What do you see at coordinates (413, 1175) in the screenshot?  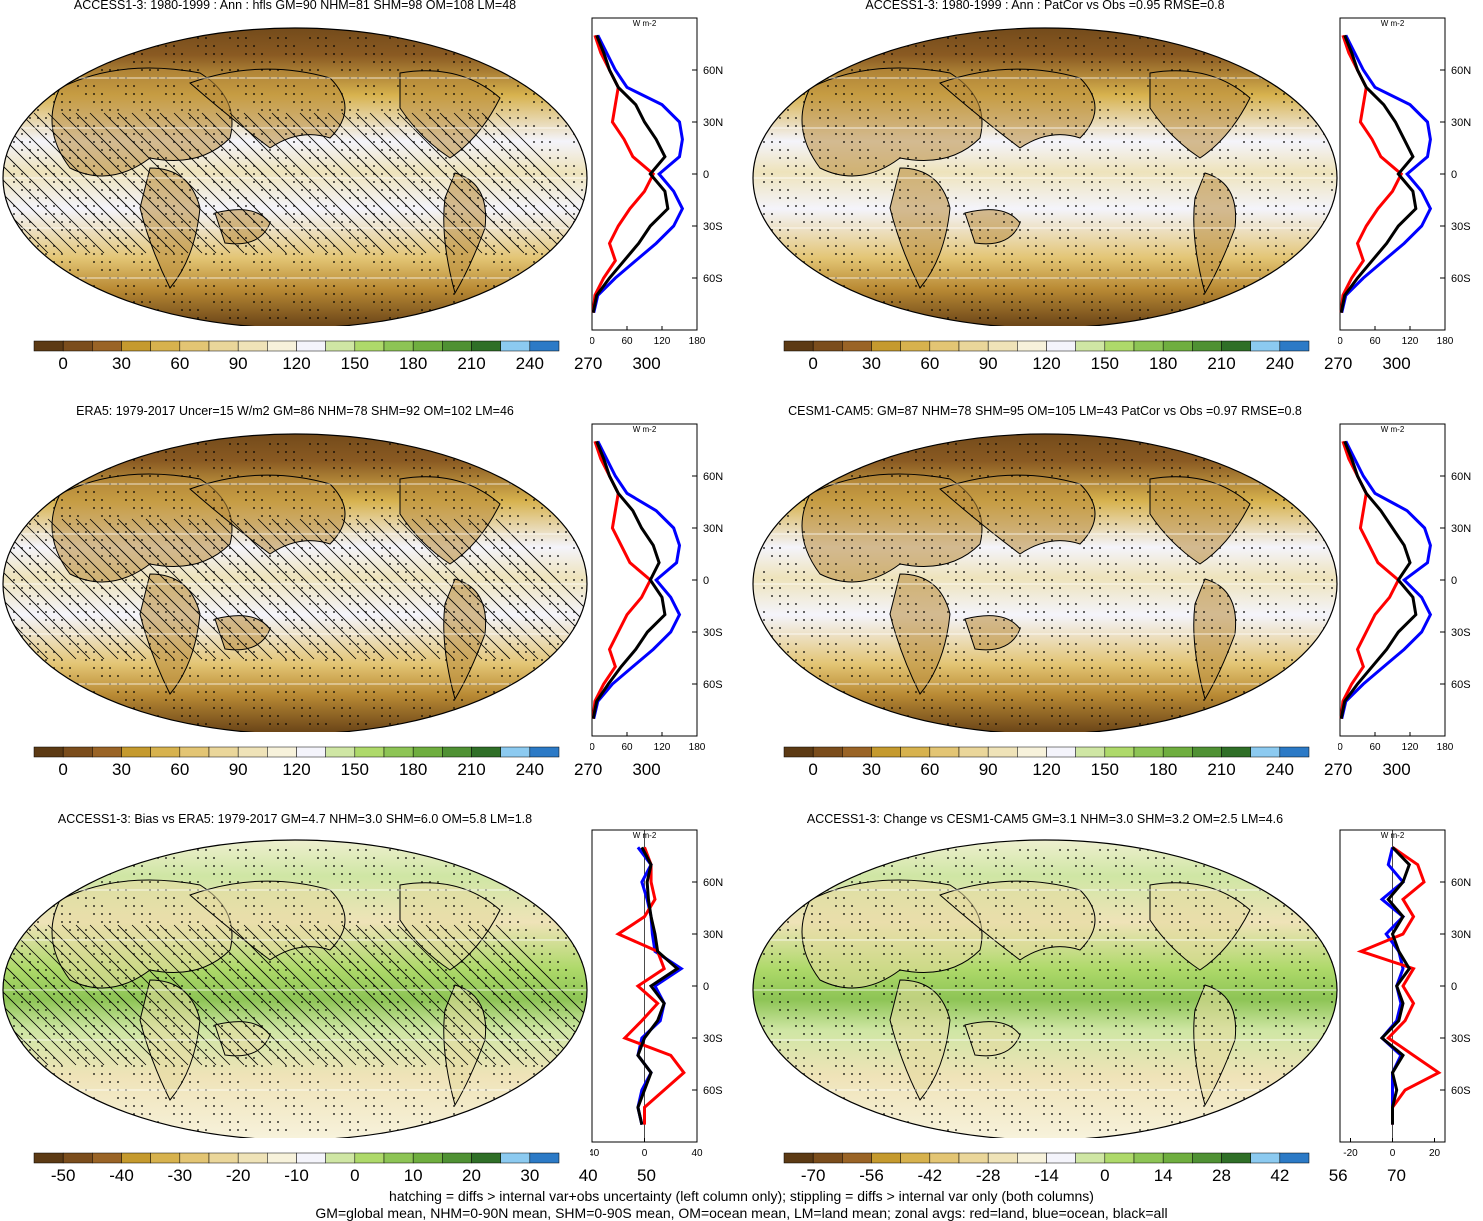 I see `colorbar-tick-label: 10` at bounding box center [413, 1175].